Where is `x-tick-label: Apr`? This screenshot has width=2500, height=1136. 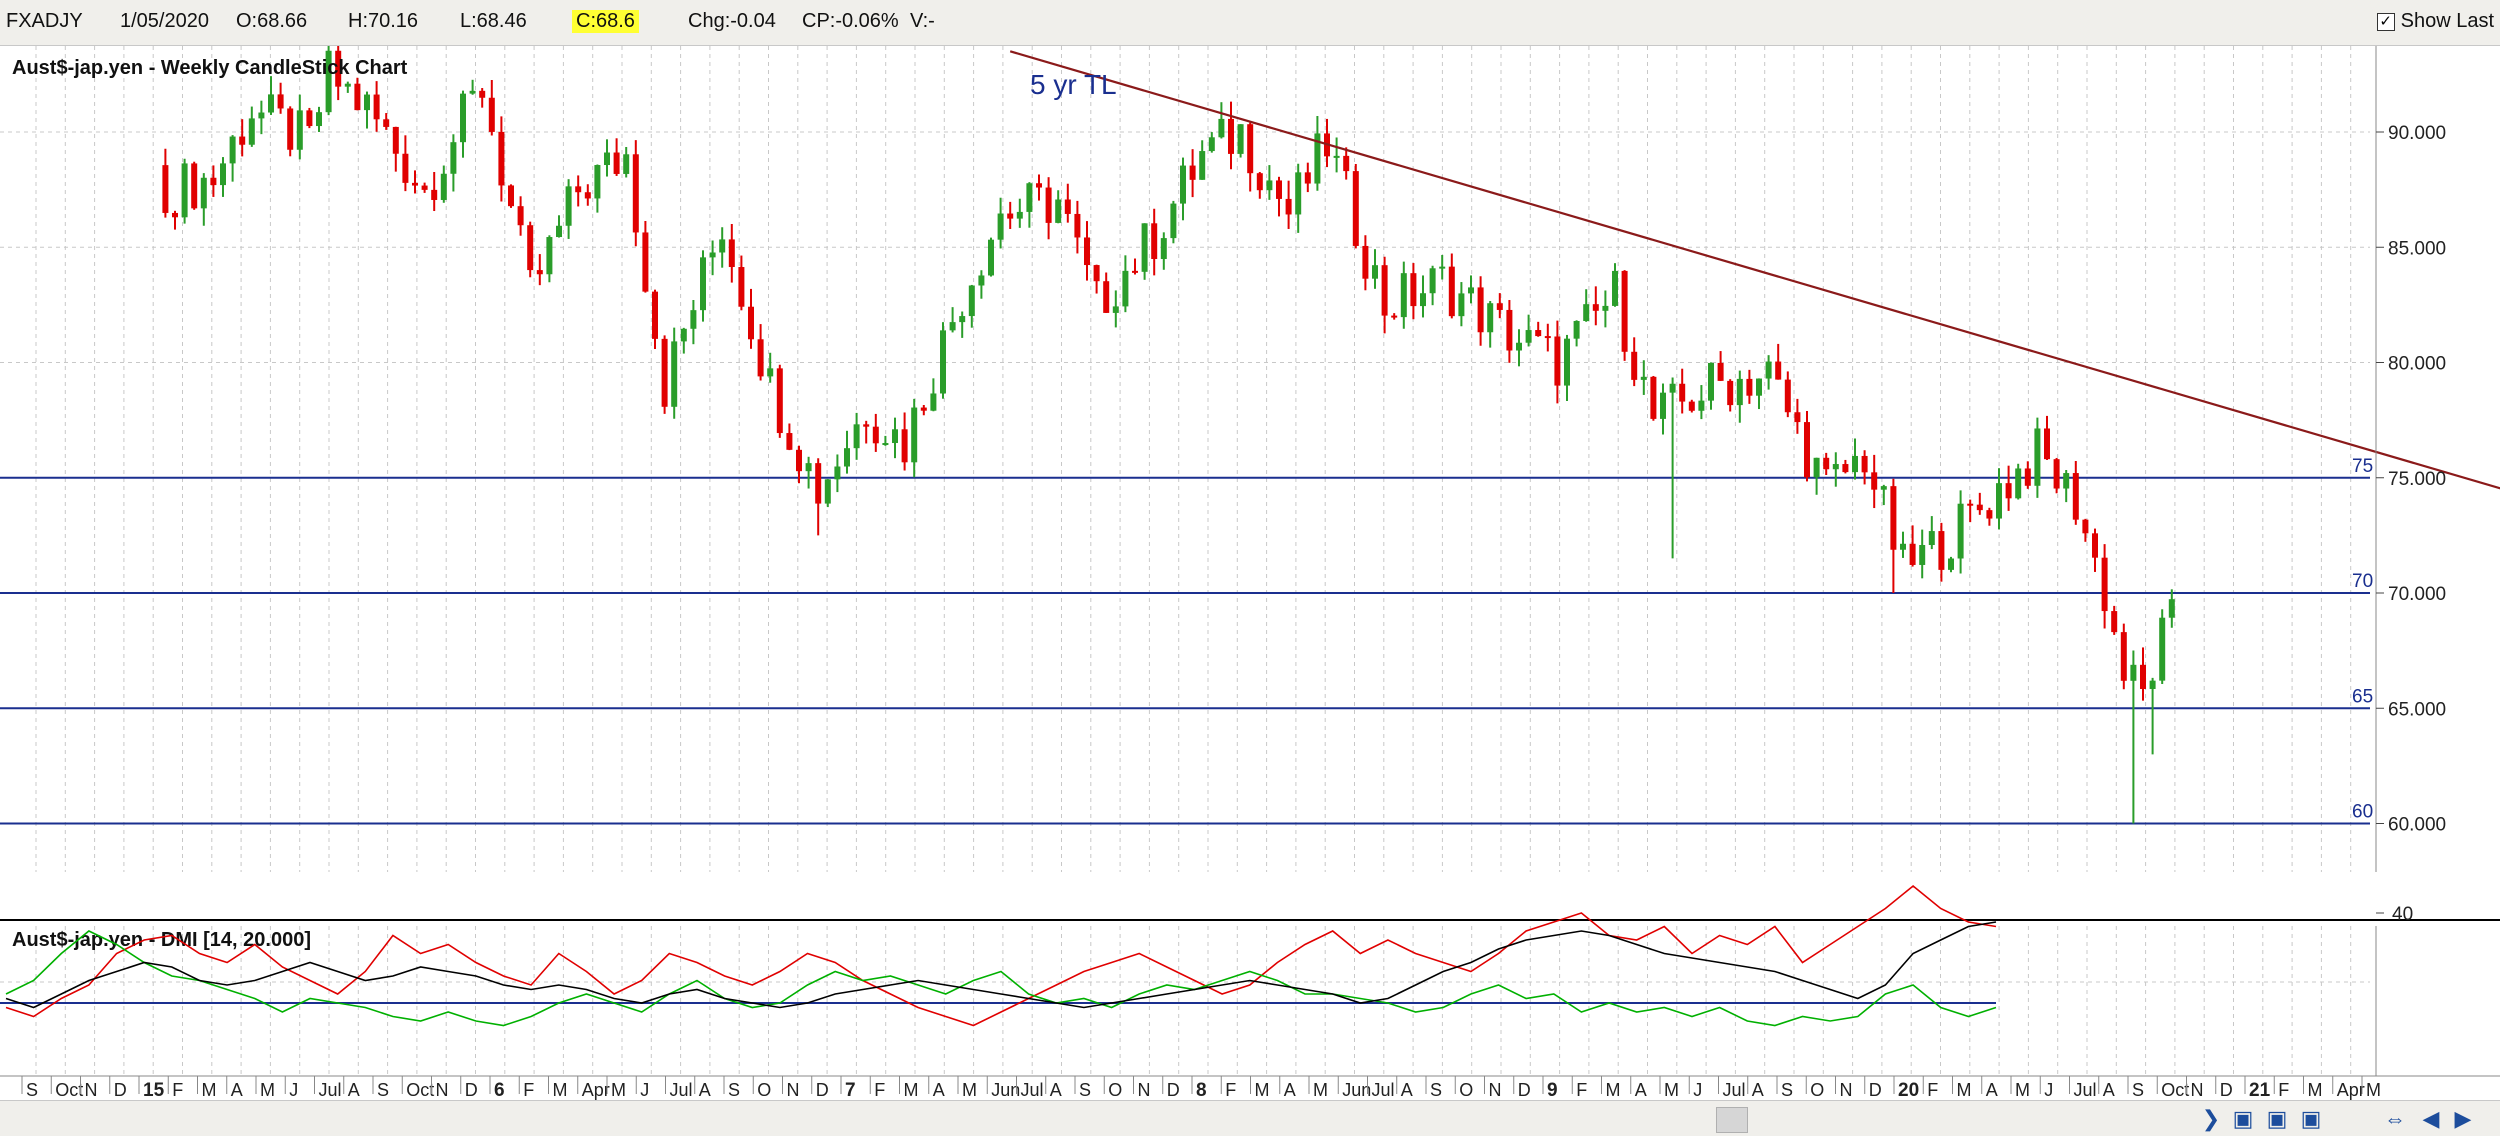 x-tick-label: Apr is located at coordinates (596, 1090).